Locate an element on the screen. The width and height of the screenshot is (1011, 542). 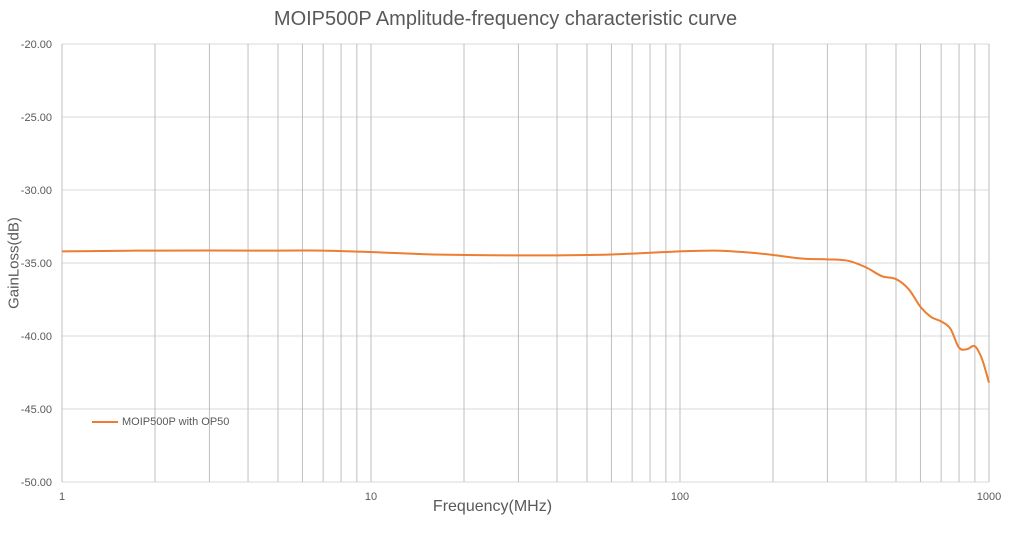
legend: MOIP500P with OP50 is located at coordinates (160, 422).